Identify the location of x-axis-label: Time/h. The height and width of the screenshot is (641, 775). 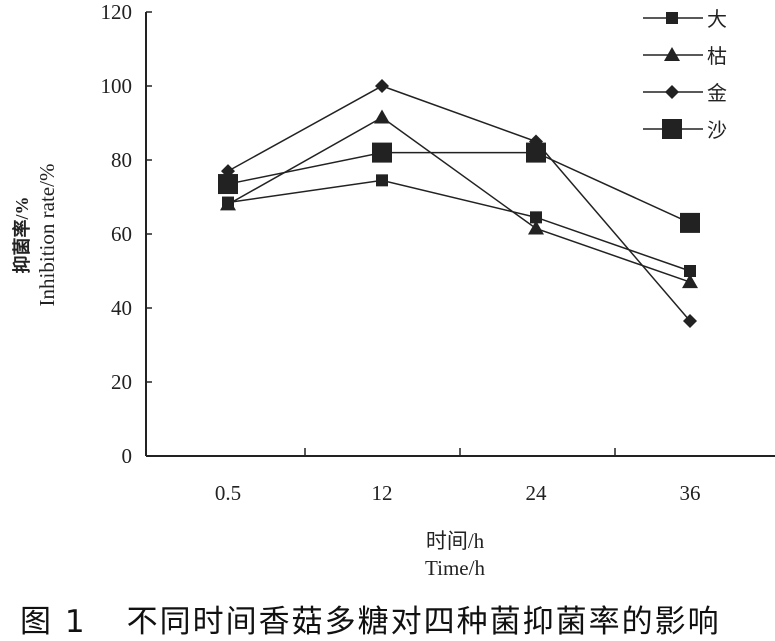
(455, 568).